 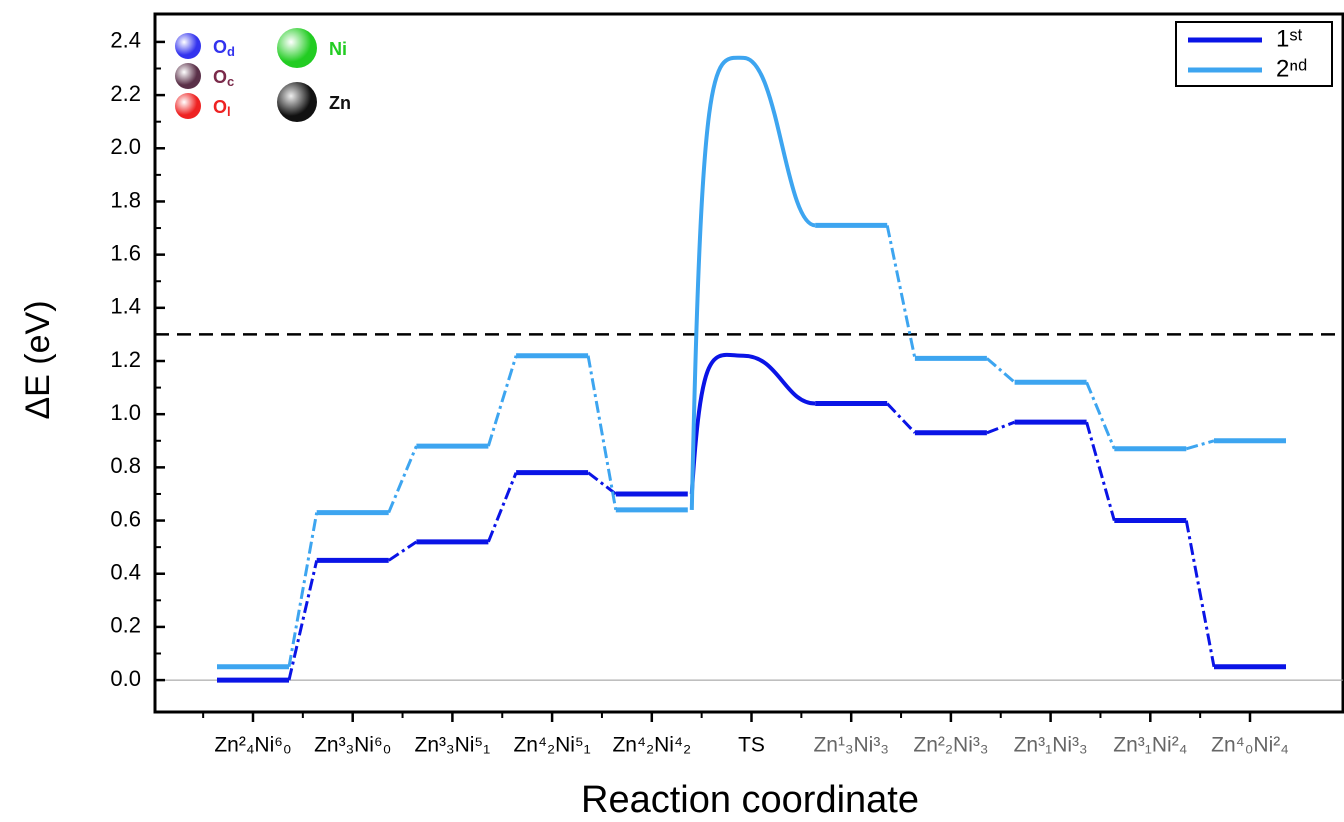 What do you see at coordinates (1250, 745) in the screenshot?
I see `x-tick-label: Zn⁴₀Ni²₄` at bounding box center [1250, 745].